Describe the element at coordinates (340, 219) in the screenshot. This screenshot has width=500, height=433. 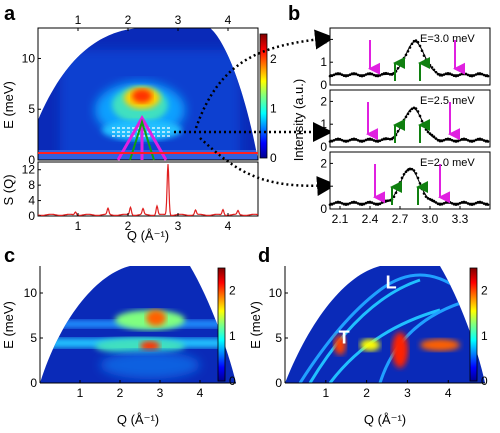
I see `b-xtick-label-0: 2.1` at that location.